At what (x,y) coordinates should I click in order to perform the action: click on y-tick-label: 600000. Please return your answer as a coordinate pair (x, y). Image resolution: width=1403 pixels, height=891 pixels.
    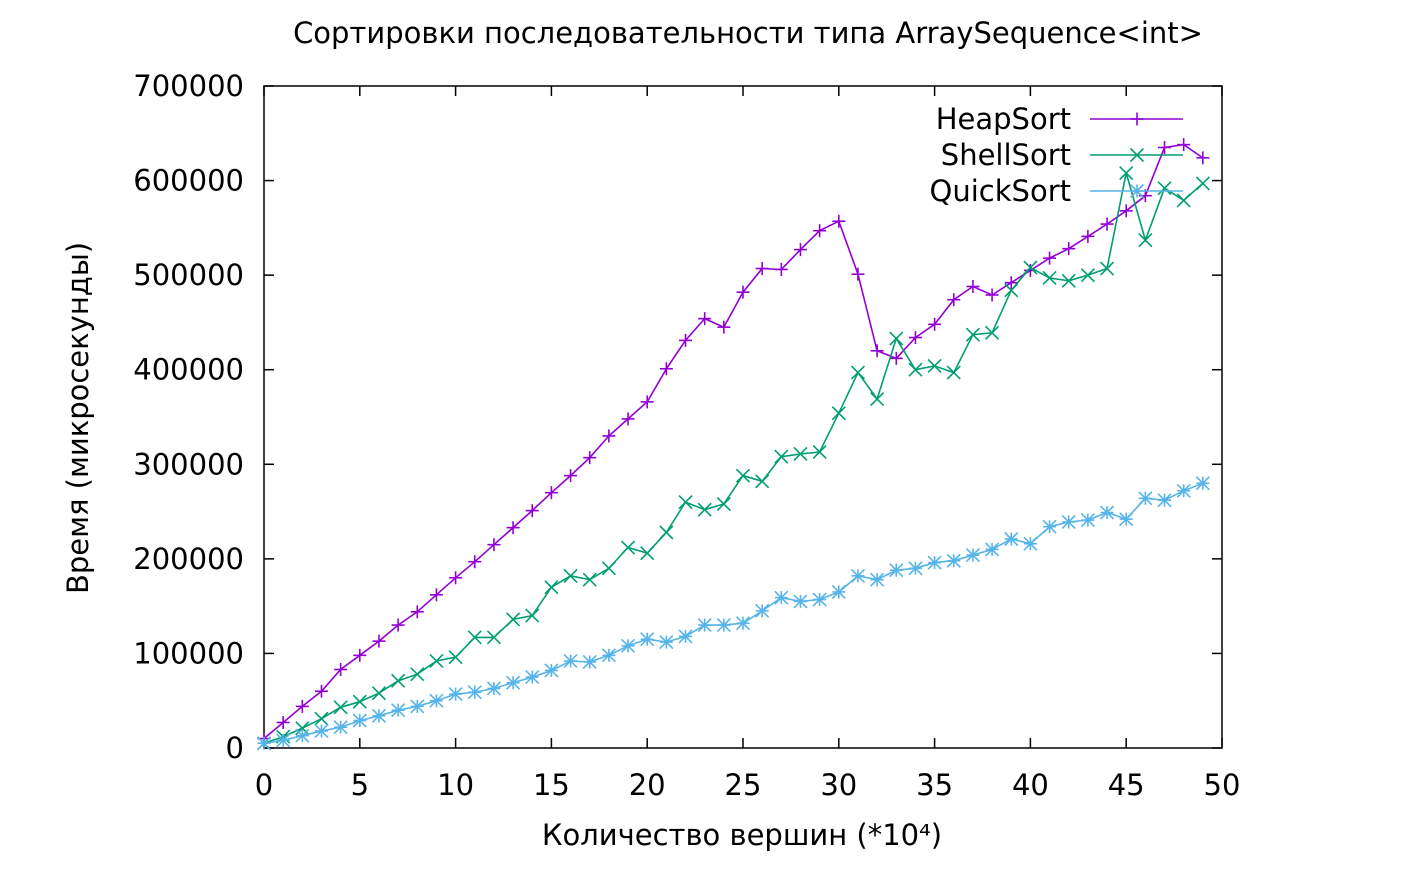
    Looking at the image, I should click on (188, 181).